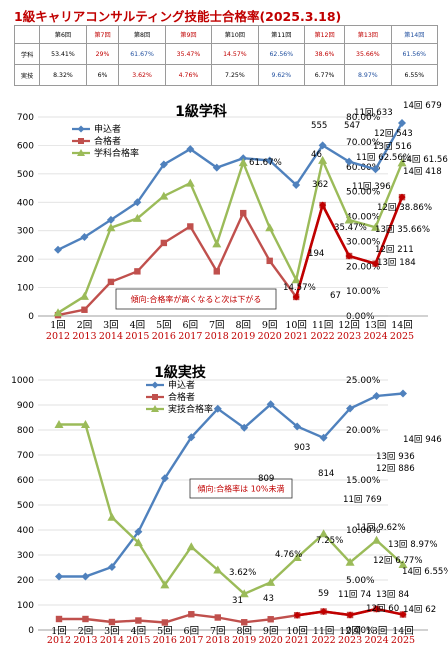  I want to click on data-annotation: 14回 418, so click(422, 171).